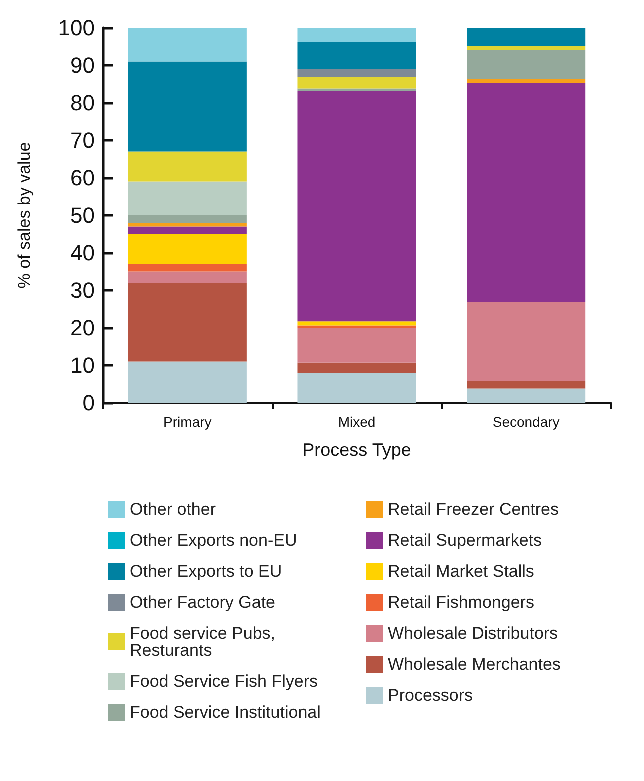 The height and width of the screenshot is (781, 644). What do you see at coordinates (82, 253) in the screenshot?
I see `y-tick-label: 40` at bounding box center [82, 253].